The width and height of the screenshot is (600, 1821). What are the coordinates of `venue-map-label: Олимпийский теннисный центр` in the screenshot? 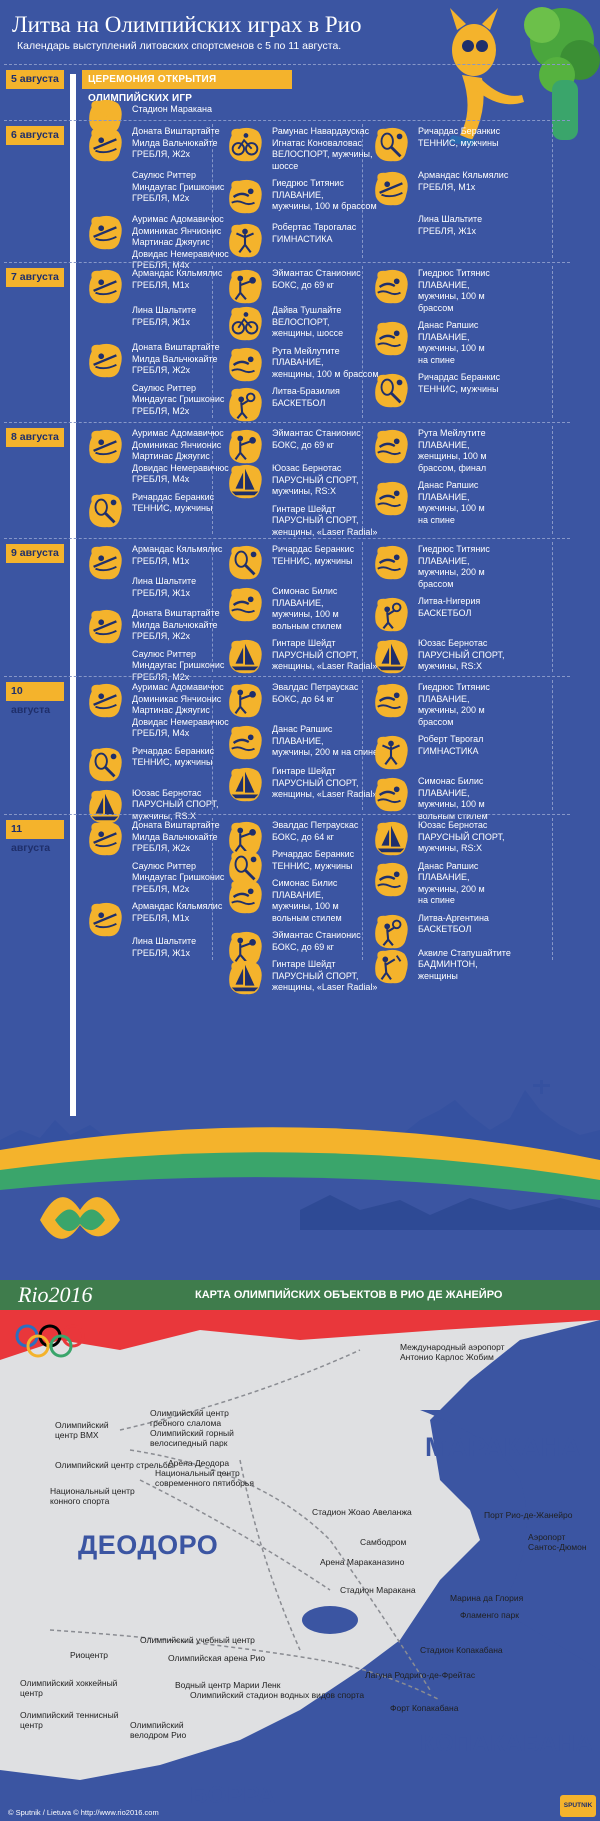 It's located at (69, 1720).